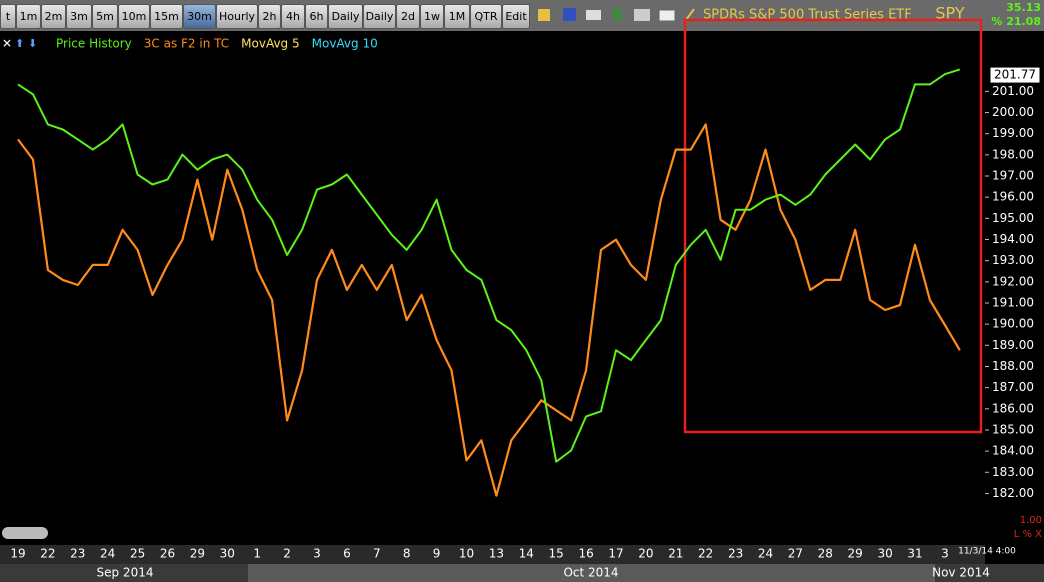 The width and height of the screenshot is (1044, 582). I want to click on toolbar-button-label: 4h, so click(293, 16).